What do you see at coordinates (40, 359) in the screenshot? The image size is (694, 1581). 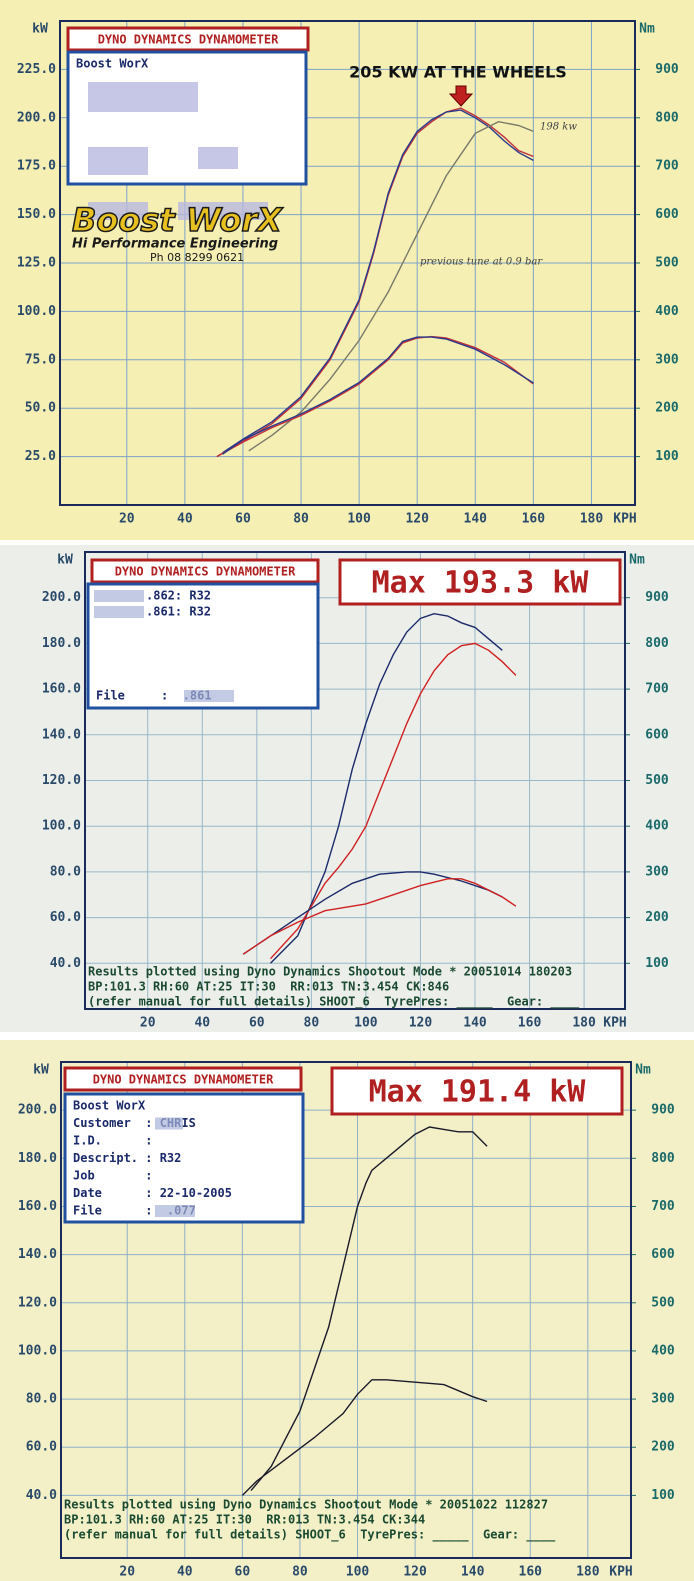 I see `y-tick-label: 75.0` at bounding box center [40, 359].